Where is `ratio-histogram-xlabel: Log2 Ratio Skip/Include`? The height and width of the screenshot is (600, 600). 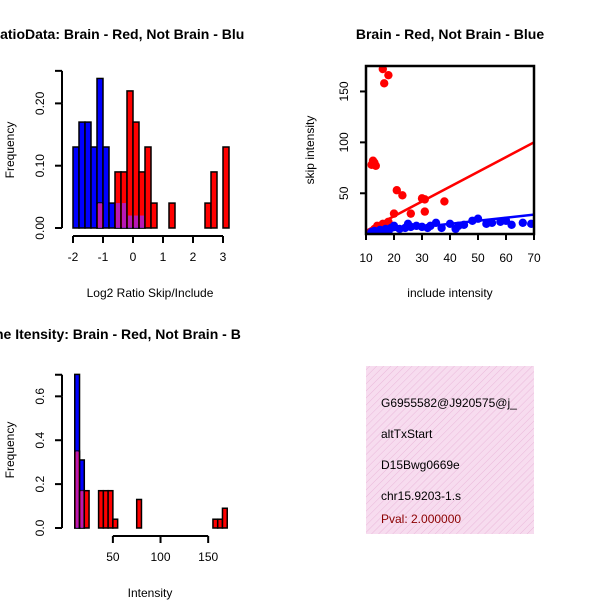
ratio-histogram-xlabel: Log2 Ratio Skip/Include is located at coordinates (150, 293).